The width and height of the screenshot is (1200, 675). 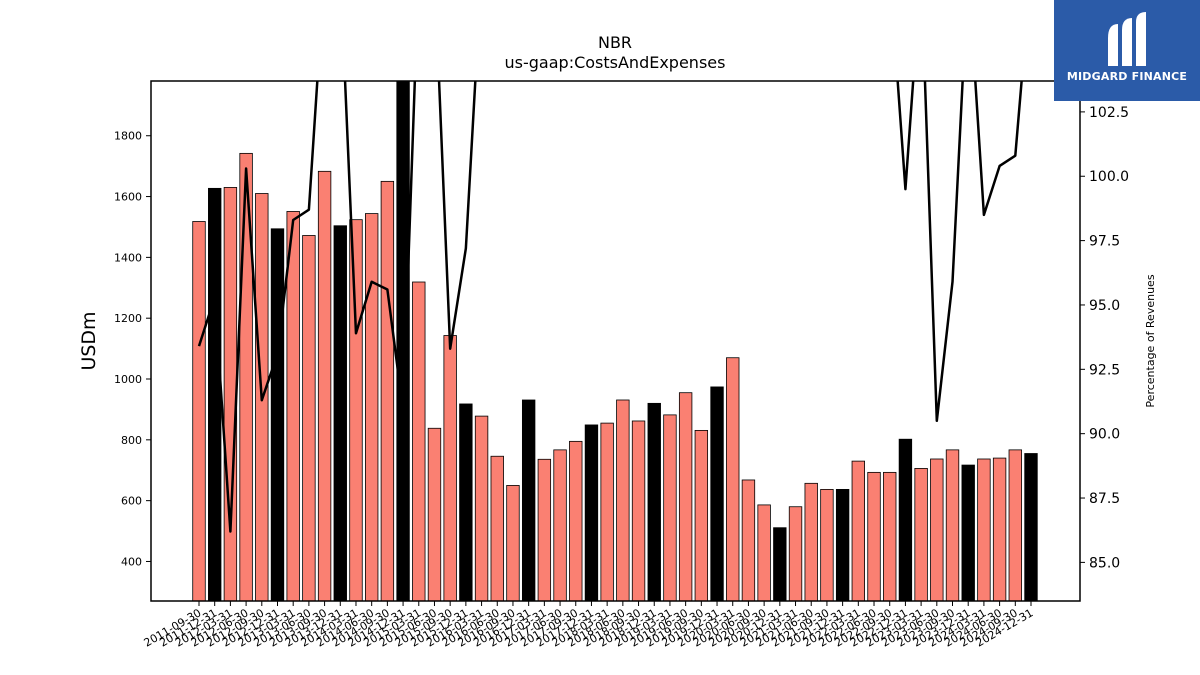 What do you see at coordinates (1104, 242) in the screenshot?
I see `y2-tick-label: 97.5` at bounding box center [1104, 242].